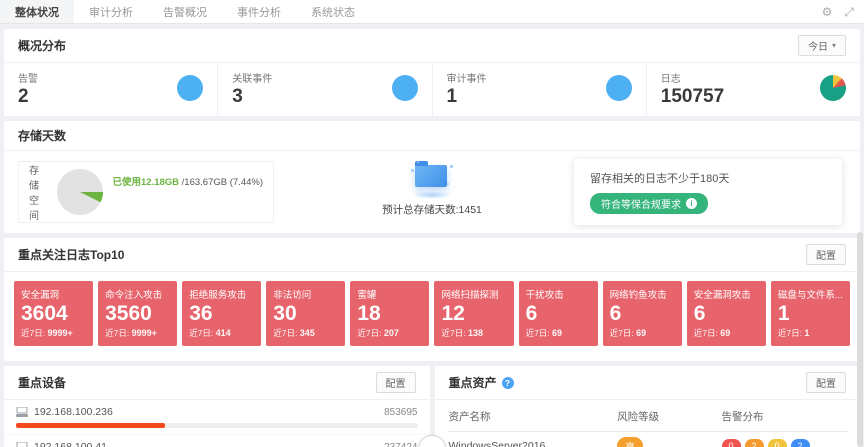 The image size is (864, 447). What do you see at coordinates (401, 412) in the screenshot?
I see `device-count: 853695` at bounding box center [401, 412].